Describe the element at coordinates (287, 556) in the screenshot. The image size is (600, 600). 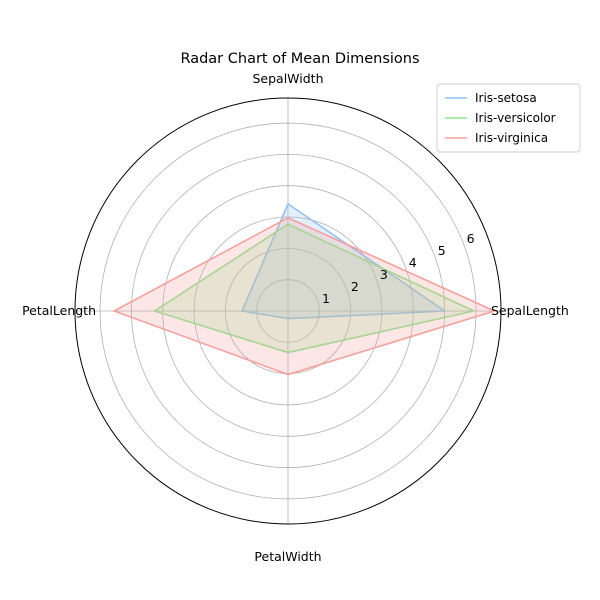
I see `axis-label-PetalWidth: PetalWidth` at that location.